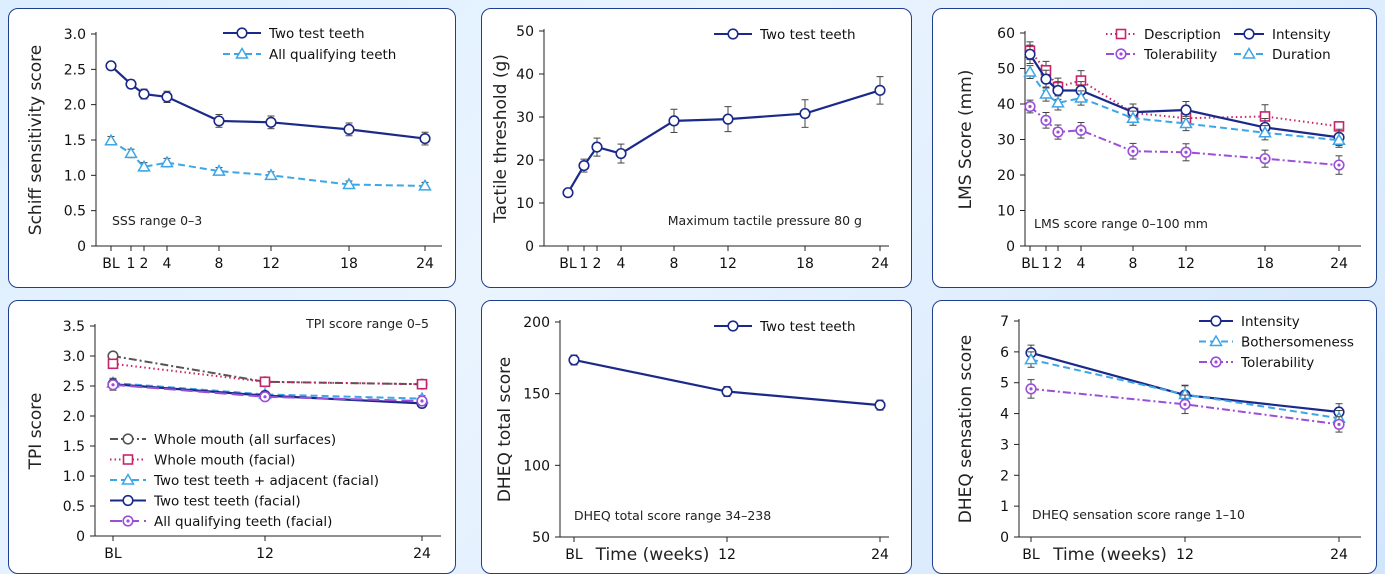  Describe the element at coordinates (316, 34) in the screenshot. I see `legend-label: Two test teeth` at that location.